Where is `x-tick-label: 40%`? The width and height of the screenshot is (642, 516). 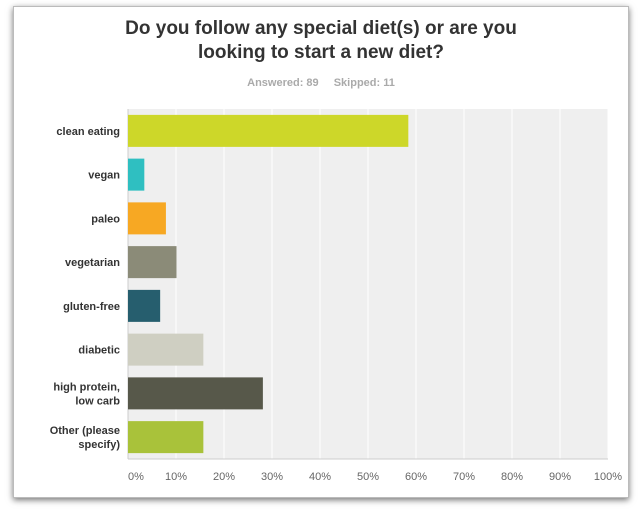
x-tick-label: 40% is located at coordinates (320, 477).